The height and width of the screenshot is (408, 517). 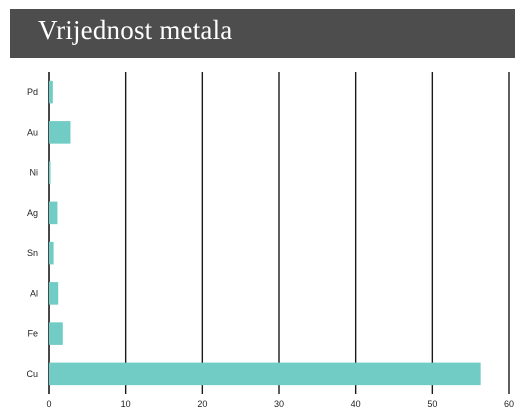 I want to click on x-tick-label: 40, so click(x=356, y=403).